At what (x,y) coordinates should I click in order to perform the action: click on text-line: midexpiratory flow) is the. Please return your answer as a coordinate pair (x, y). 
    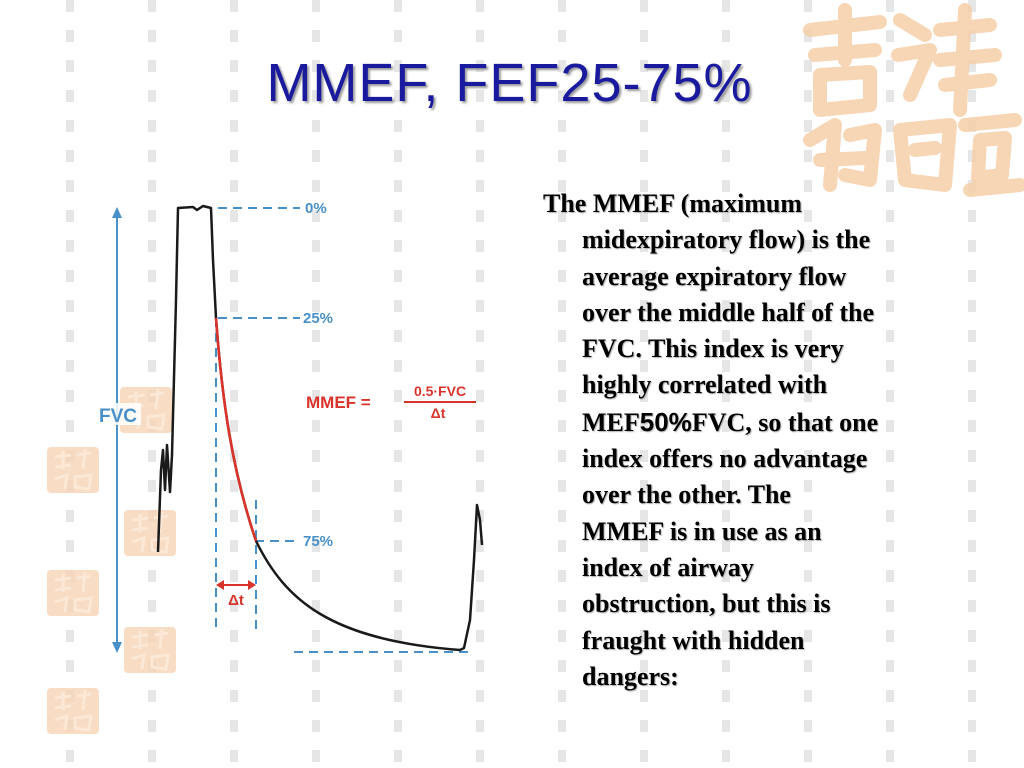
    Looking at the image, I should click on (726, 240).